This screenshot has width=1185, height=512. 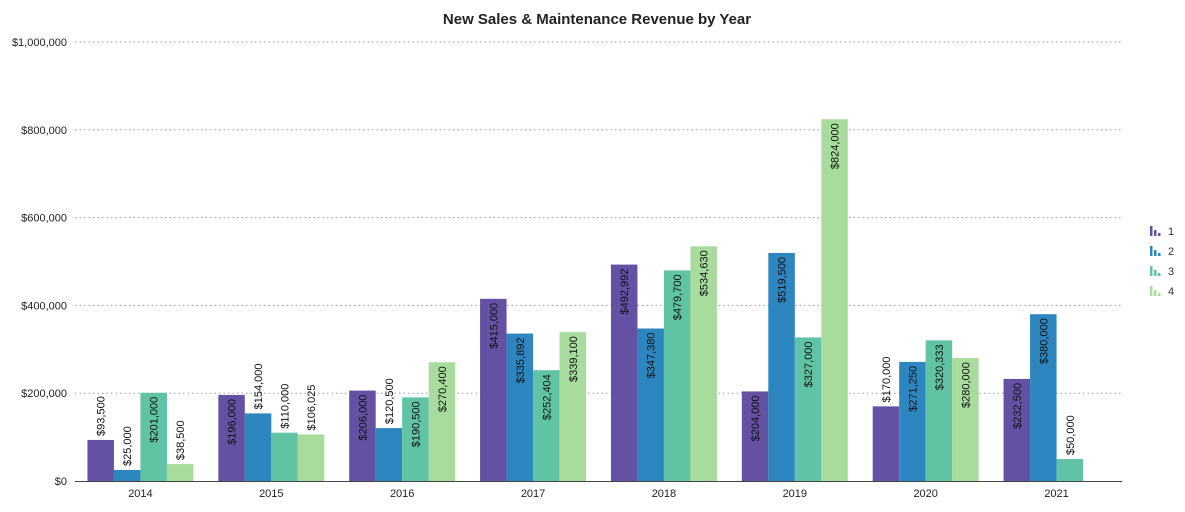 I want to click on x-tick-label: 2014, so click(x=140, y=494).